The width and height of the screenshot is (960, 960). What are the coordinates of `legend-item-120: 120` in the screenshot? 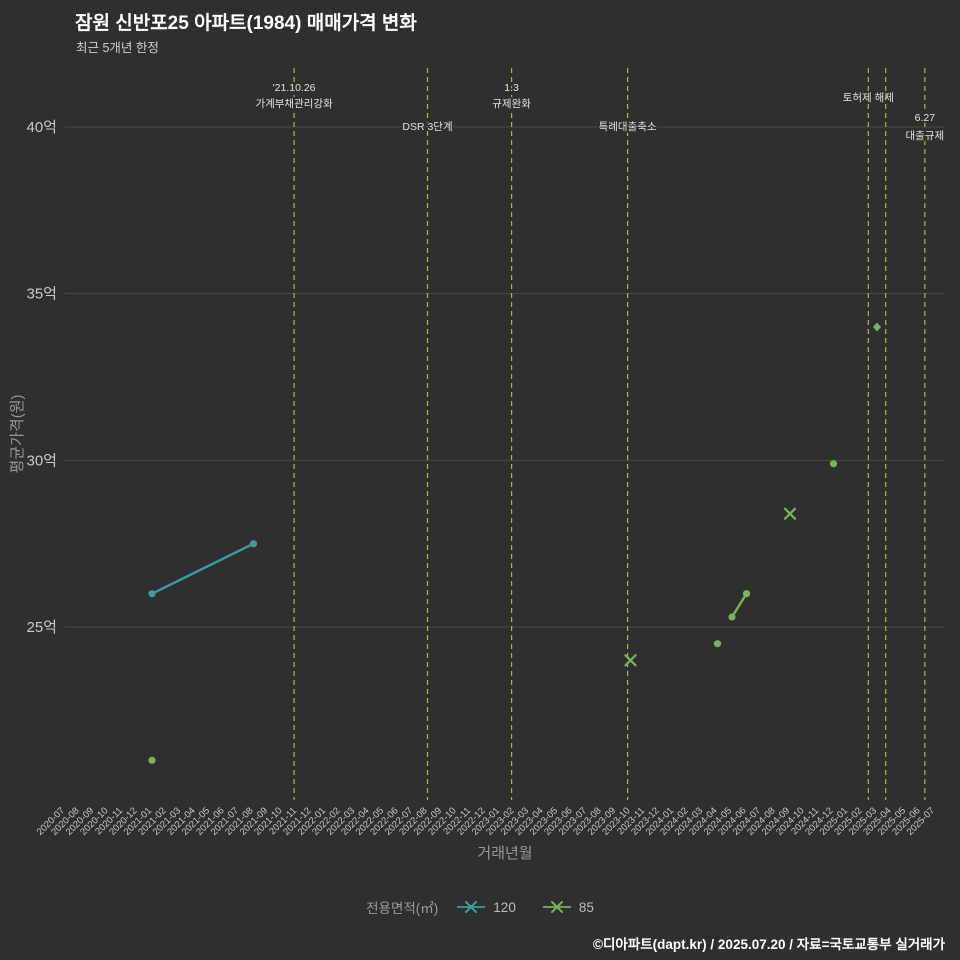 It's located at (486, 907).